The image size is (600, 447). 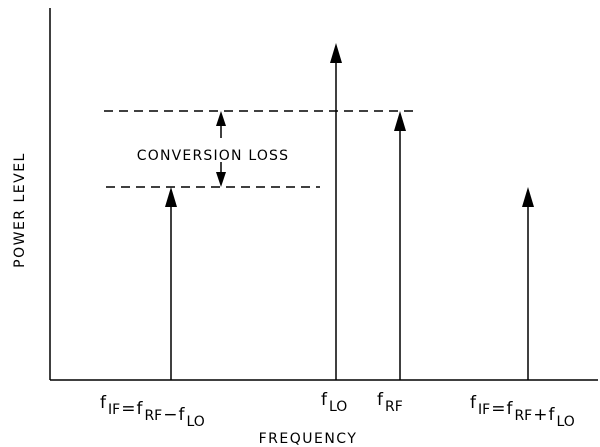 What do you see at coordinates (221, 124) in the screenshot?
I see `conversion-loss-arrow-up` at bounding box center [221, 124].